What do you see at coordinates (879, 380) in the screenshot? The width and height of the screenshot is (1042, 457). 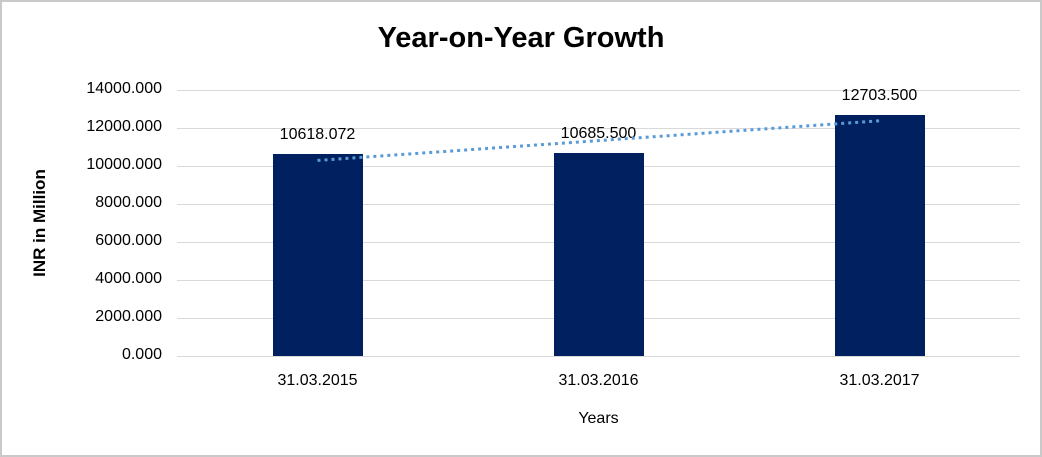 I see `x-tick-label: 31.03.2017` at bounding box center [879, 380].